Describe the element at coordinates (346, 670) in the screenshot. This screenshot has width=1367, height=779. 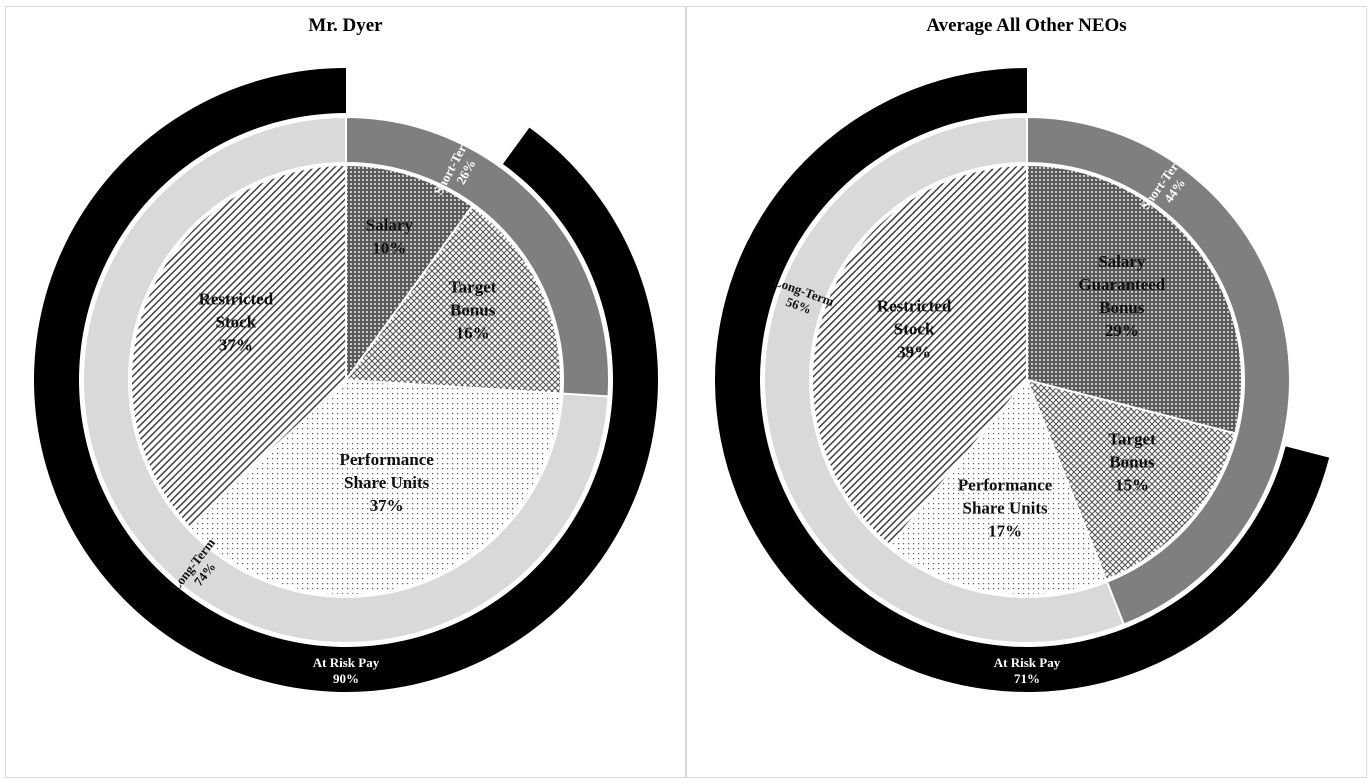
I see `at-risk-label: At Risk Pay 90%` at that location.